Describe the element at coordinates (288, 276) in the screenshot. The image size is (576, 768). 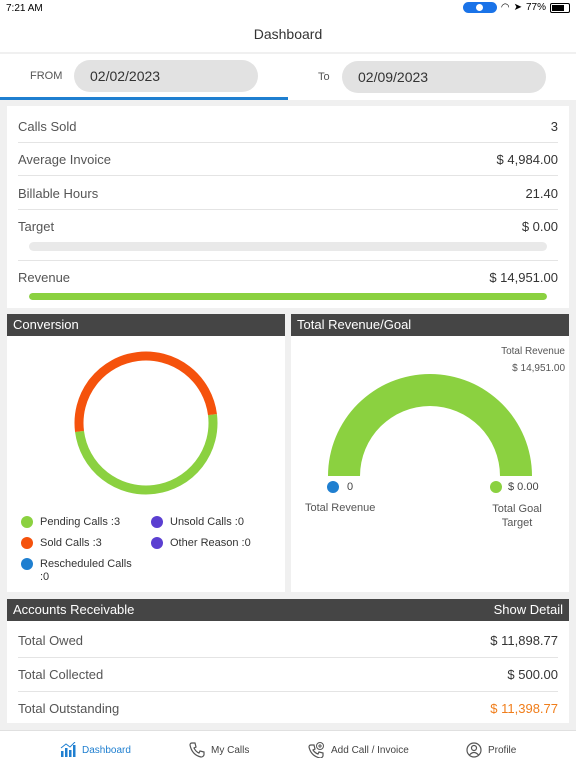
I see `revenue-row: Revenue $ 14,951.00` at that location.